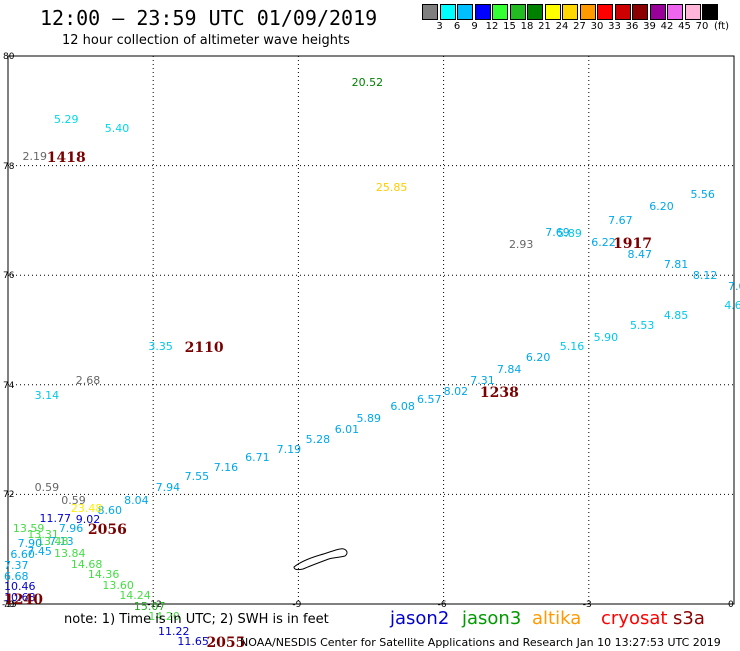 This screenshot has width=740, height=651. I want to click on wave-height-value: 25.85, so click(391, 188).